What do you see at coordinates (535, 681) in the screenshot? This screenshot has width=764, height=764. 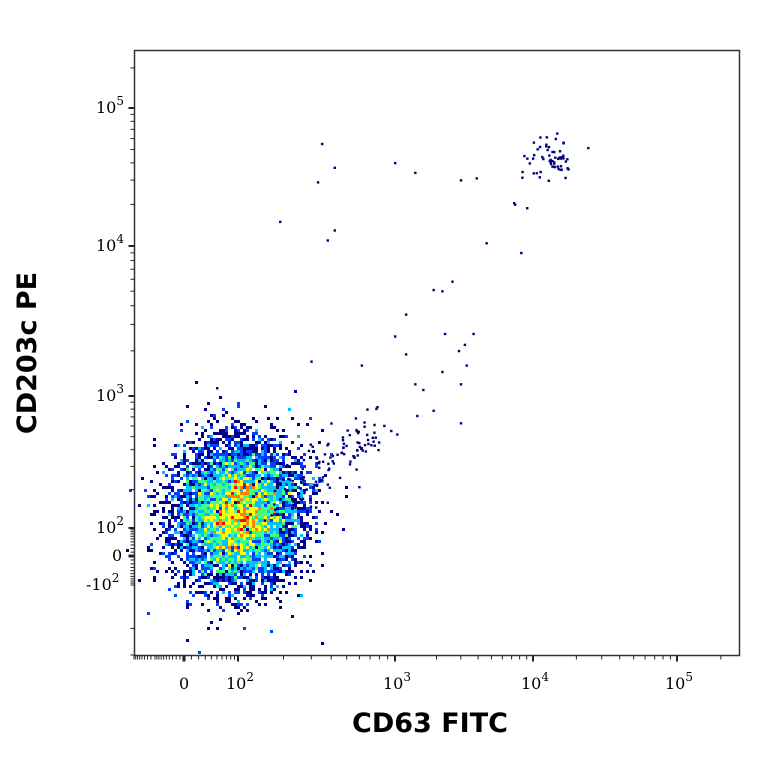 I see `x-tick-label: 10⁴` at bounding box center [535, 681].